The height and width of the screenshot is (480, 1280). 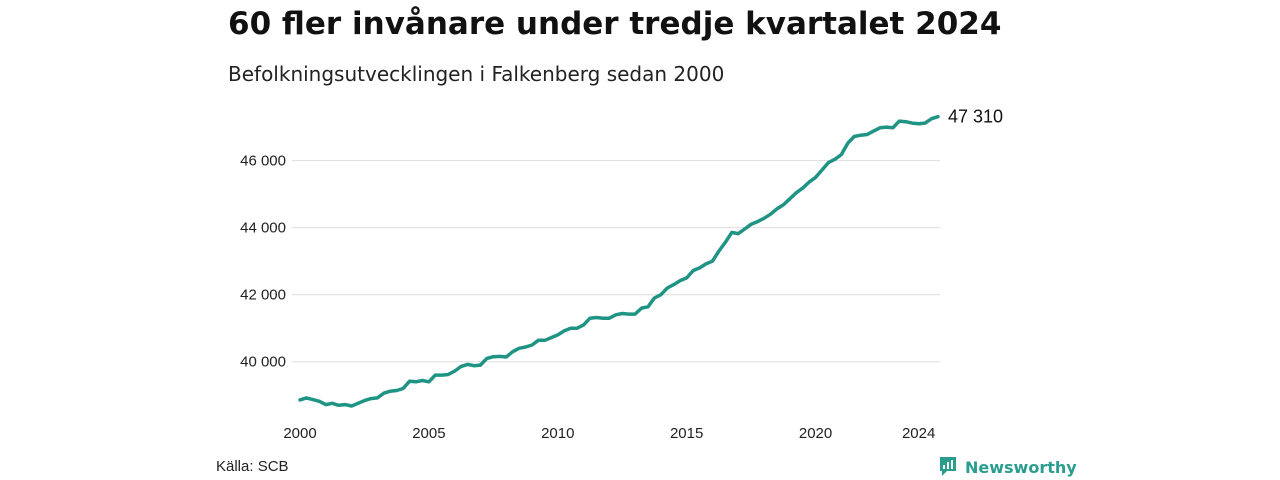 I want to click on x-tick-label: 2020, so click(x=815, y=433).